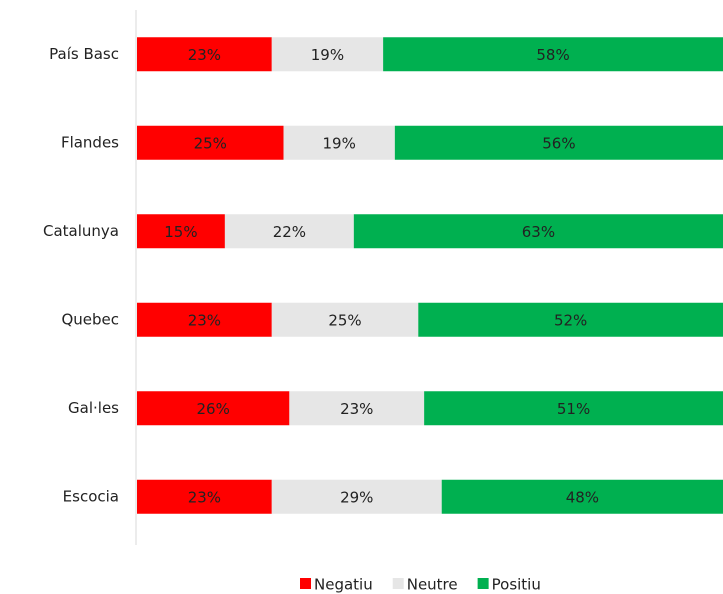 The width and height of the screenshot is (723, 594). I want to click on y-tick-label: Escocia, so click(91, 496).